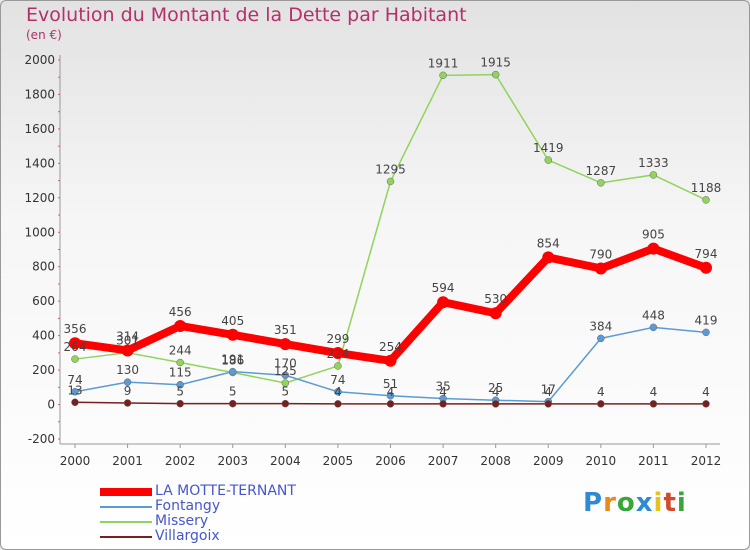 This screenshot has height=550, width=750. What do you see at coordinates (126, 536) in the screenshot?
I see `legend-swatch-villargoix` at bounding box center [126, 536].